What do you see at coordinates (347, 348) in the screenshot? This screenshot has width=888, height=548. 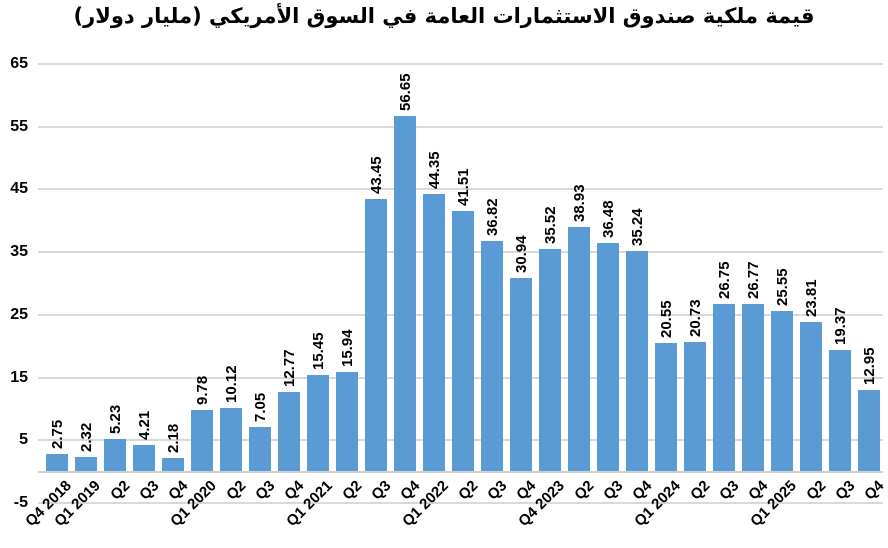 I see `bar-value-label: 15.94` at bounding box center [347, 348].